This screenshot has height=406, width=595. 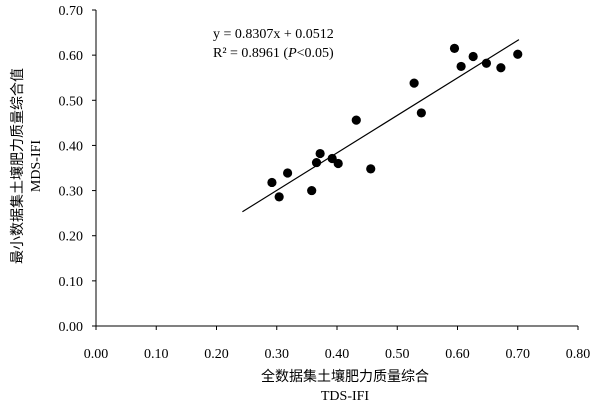 I want to click on regression-equation: y = 0.8307x + 0.0512, so click(x=273, y=34).